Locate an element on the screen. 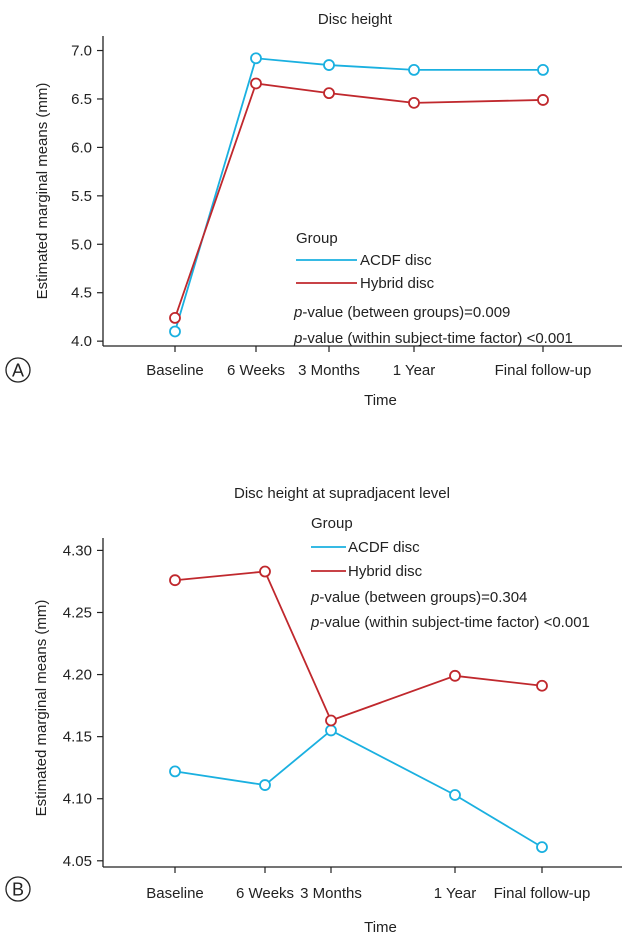 The image size is (638, 943). y-tick-label: 7.0 is located at coordinates (81, 51).